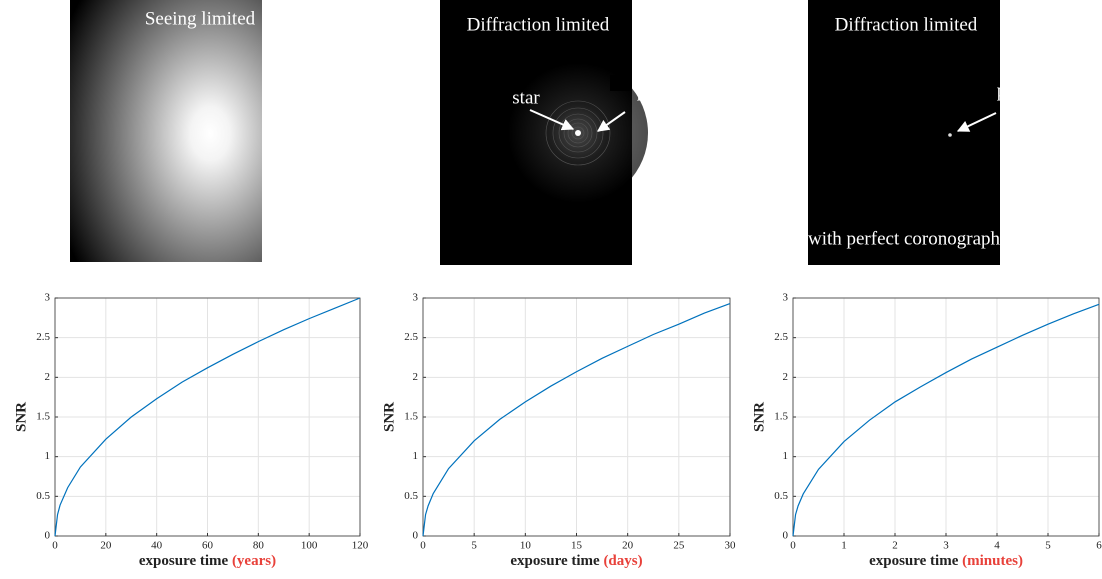 This screenshot has height=579, width=1102. I want to click on x-axis-unit: (minutes), so click(992, 561).